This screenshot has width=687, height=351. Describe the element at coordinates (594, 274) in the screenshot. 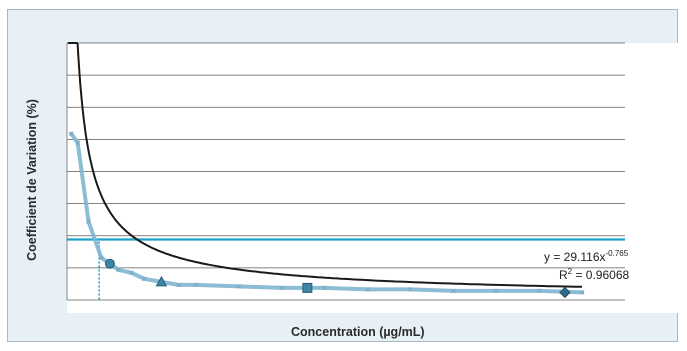

I see `r-squared-label: R2 = 0.96068` at that location.